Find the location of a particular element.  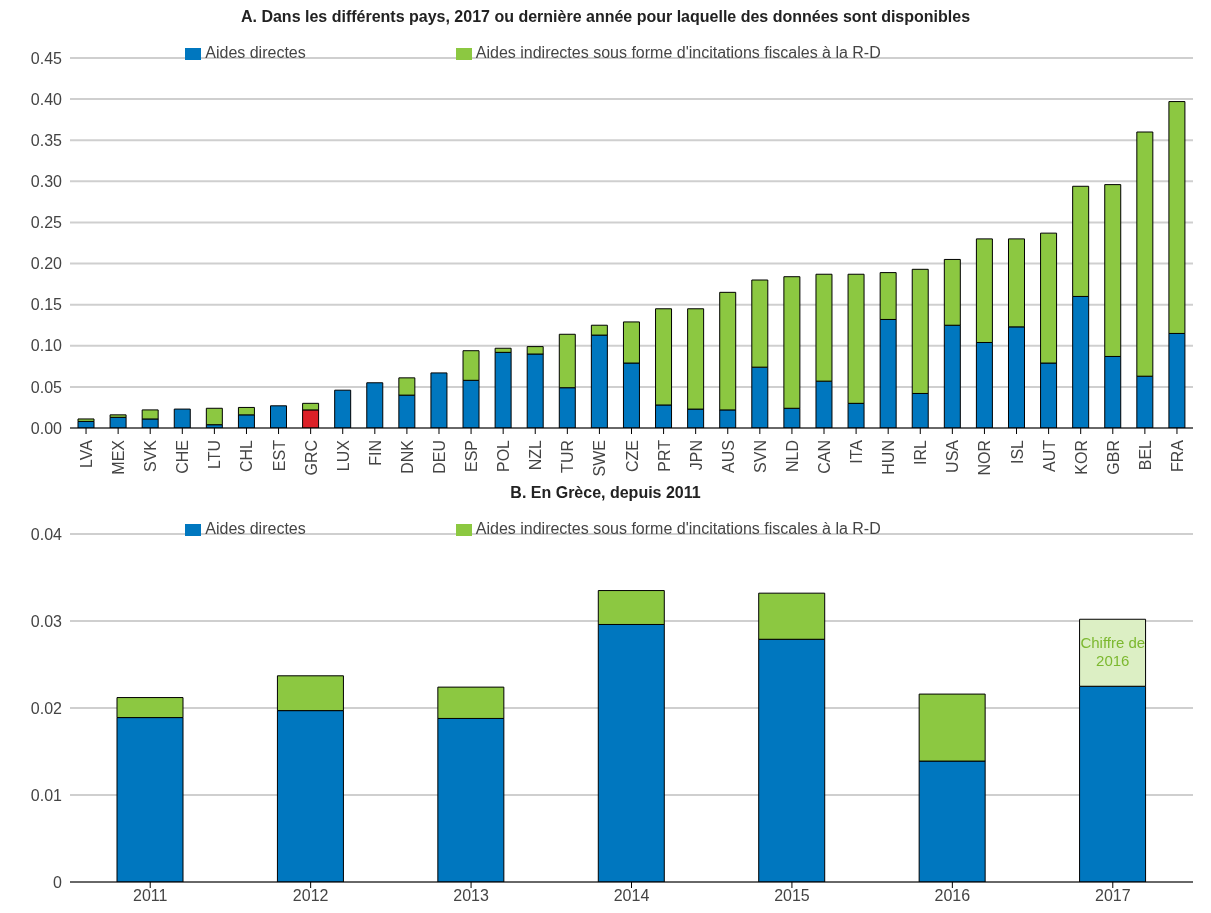

x-tick-label: NZL is located at coordinates (536, 455).